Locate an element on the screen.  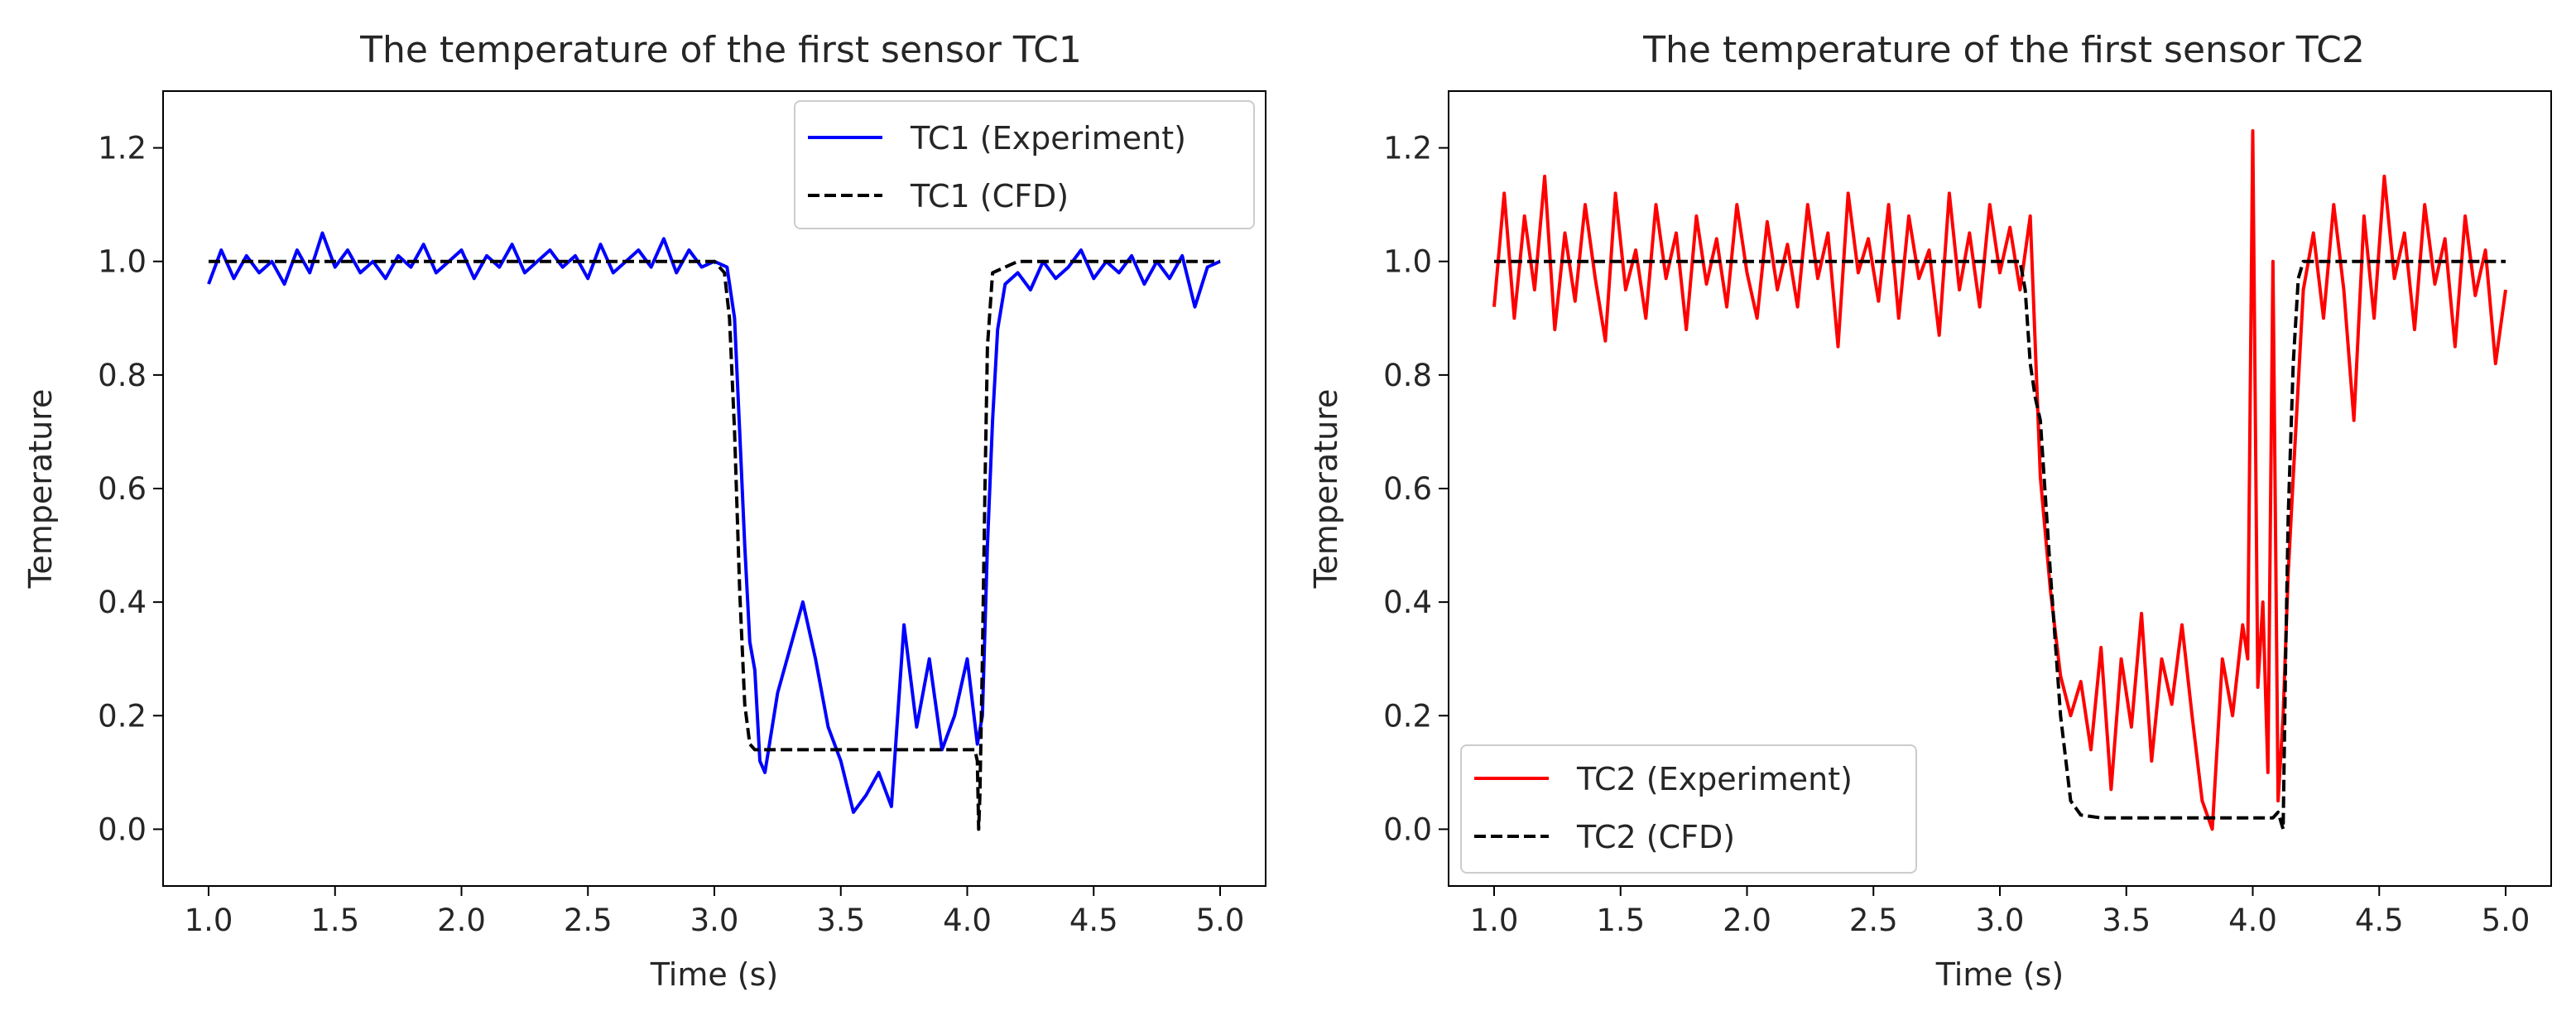
legend-label-experiment: TC2 (Experiment) is located at coordinates (1714, 779).